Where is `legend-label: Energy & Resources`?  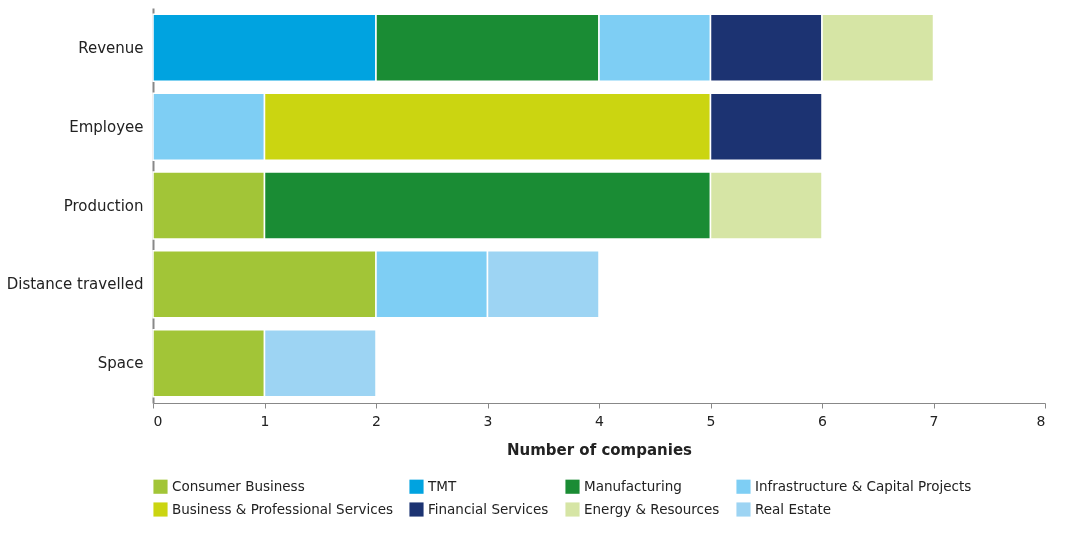
legend-label: Energy & Resources is located at coordinates (652, 508).